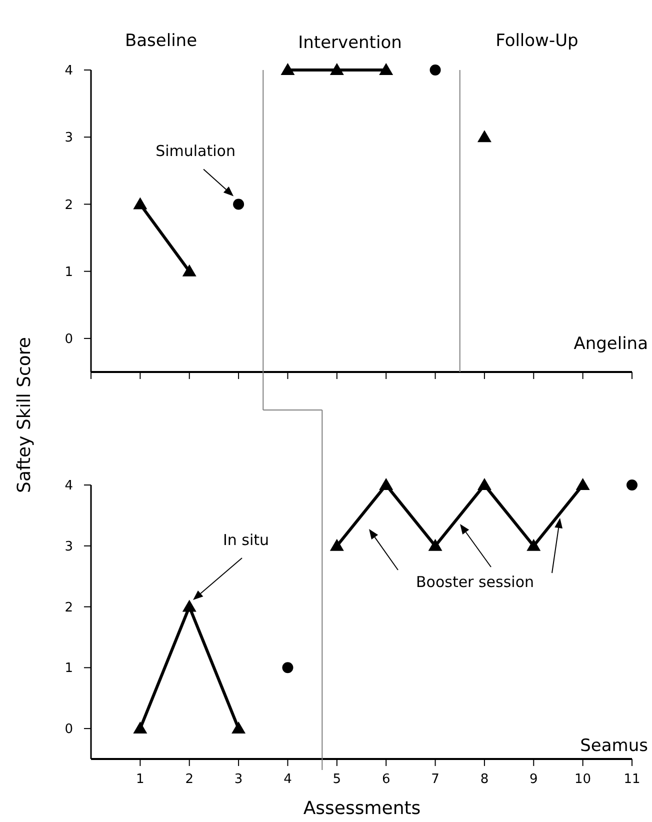 The image size is (652, 822). I want to click on text: Baseline, so click(161, 41).